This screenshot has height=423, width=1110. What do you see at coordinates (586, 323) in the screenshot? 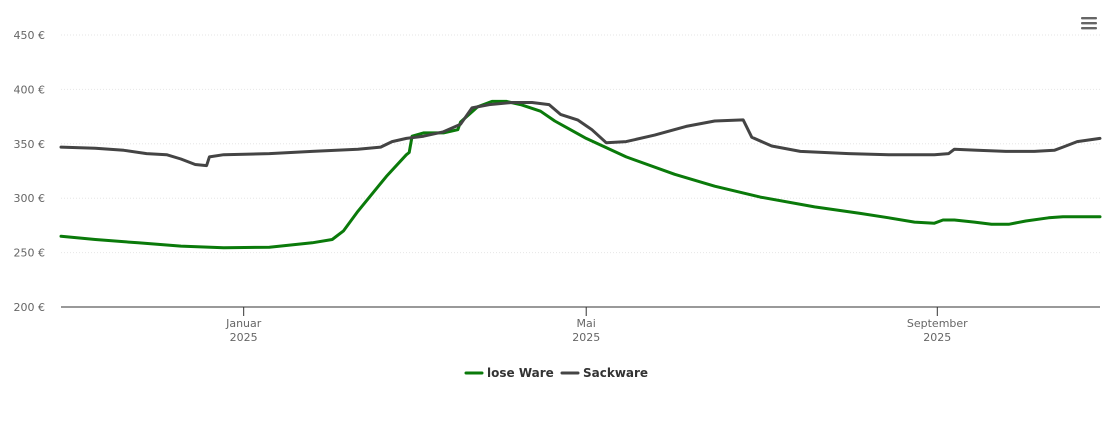
I see `x-tick-label-month: Mai` at bounding box center [586, 323].